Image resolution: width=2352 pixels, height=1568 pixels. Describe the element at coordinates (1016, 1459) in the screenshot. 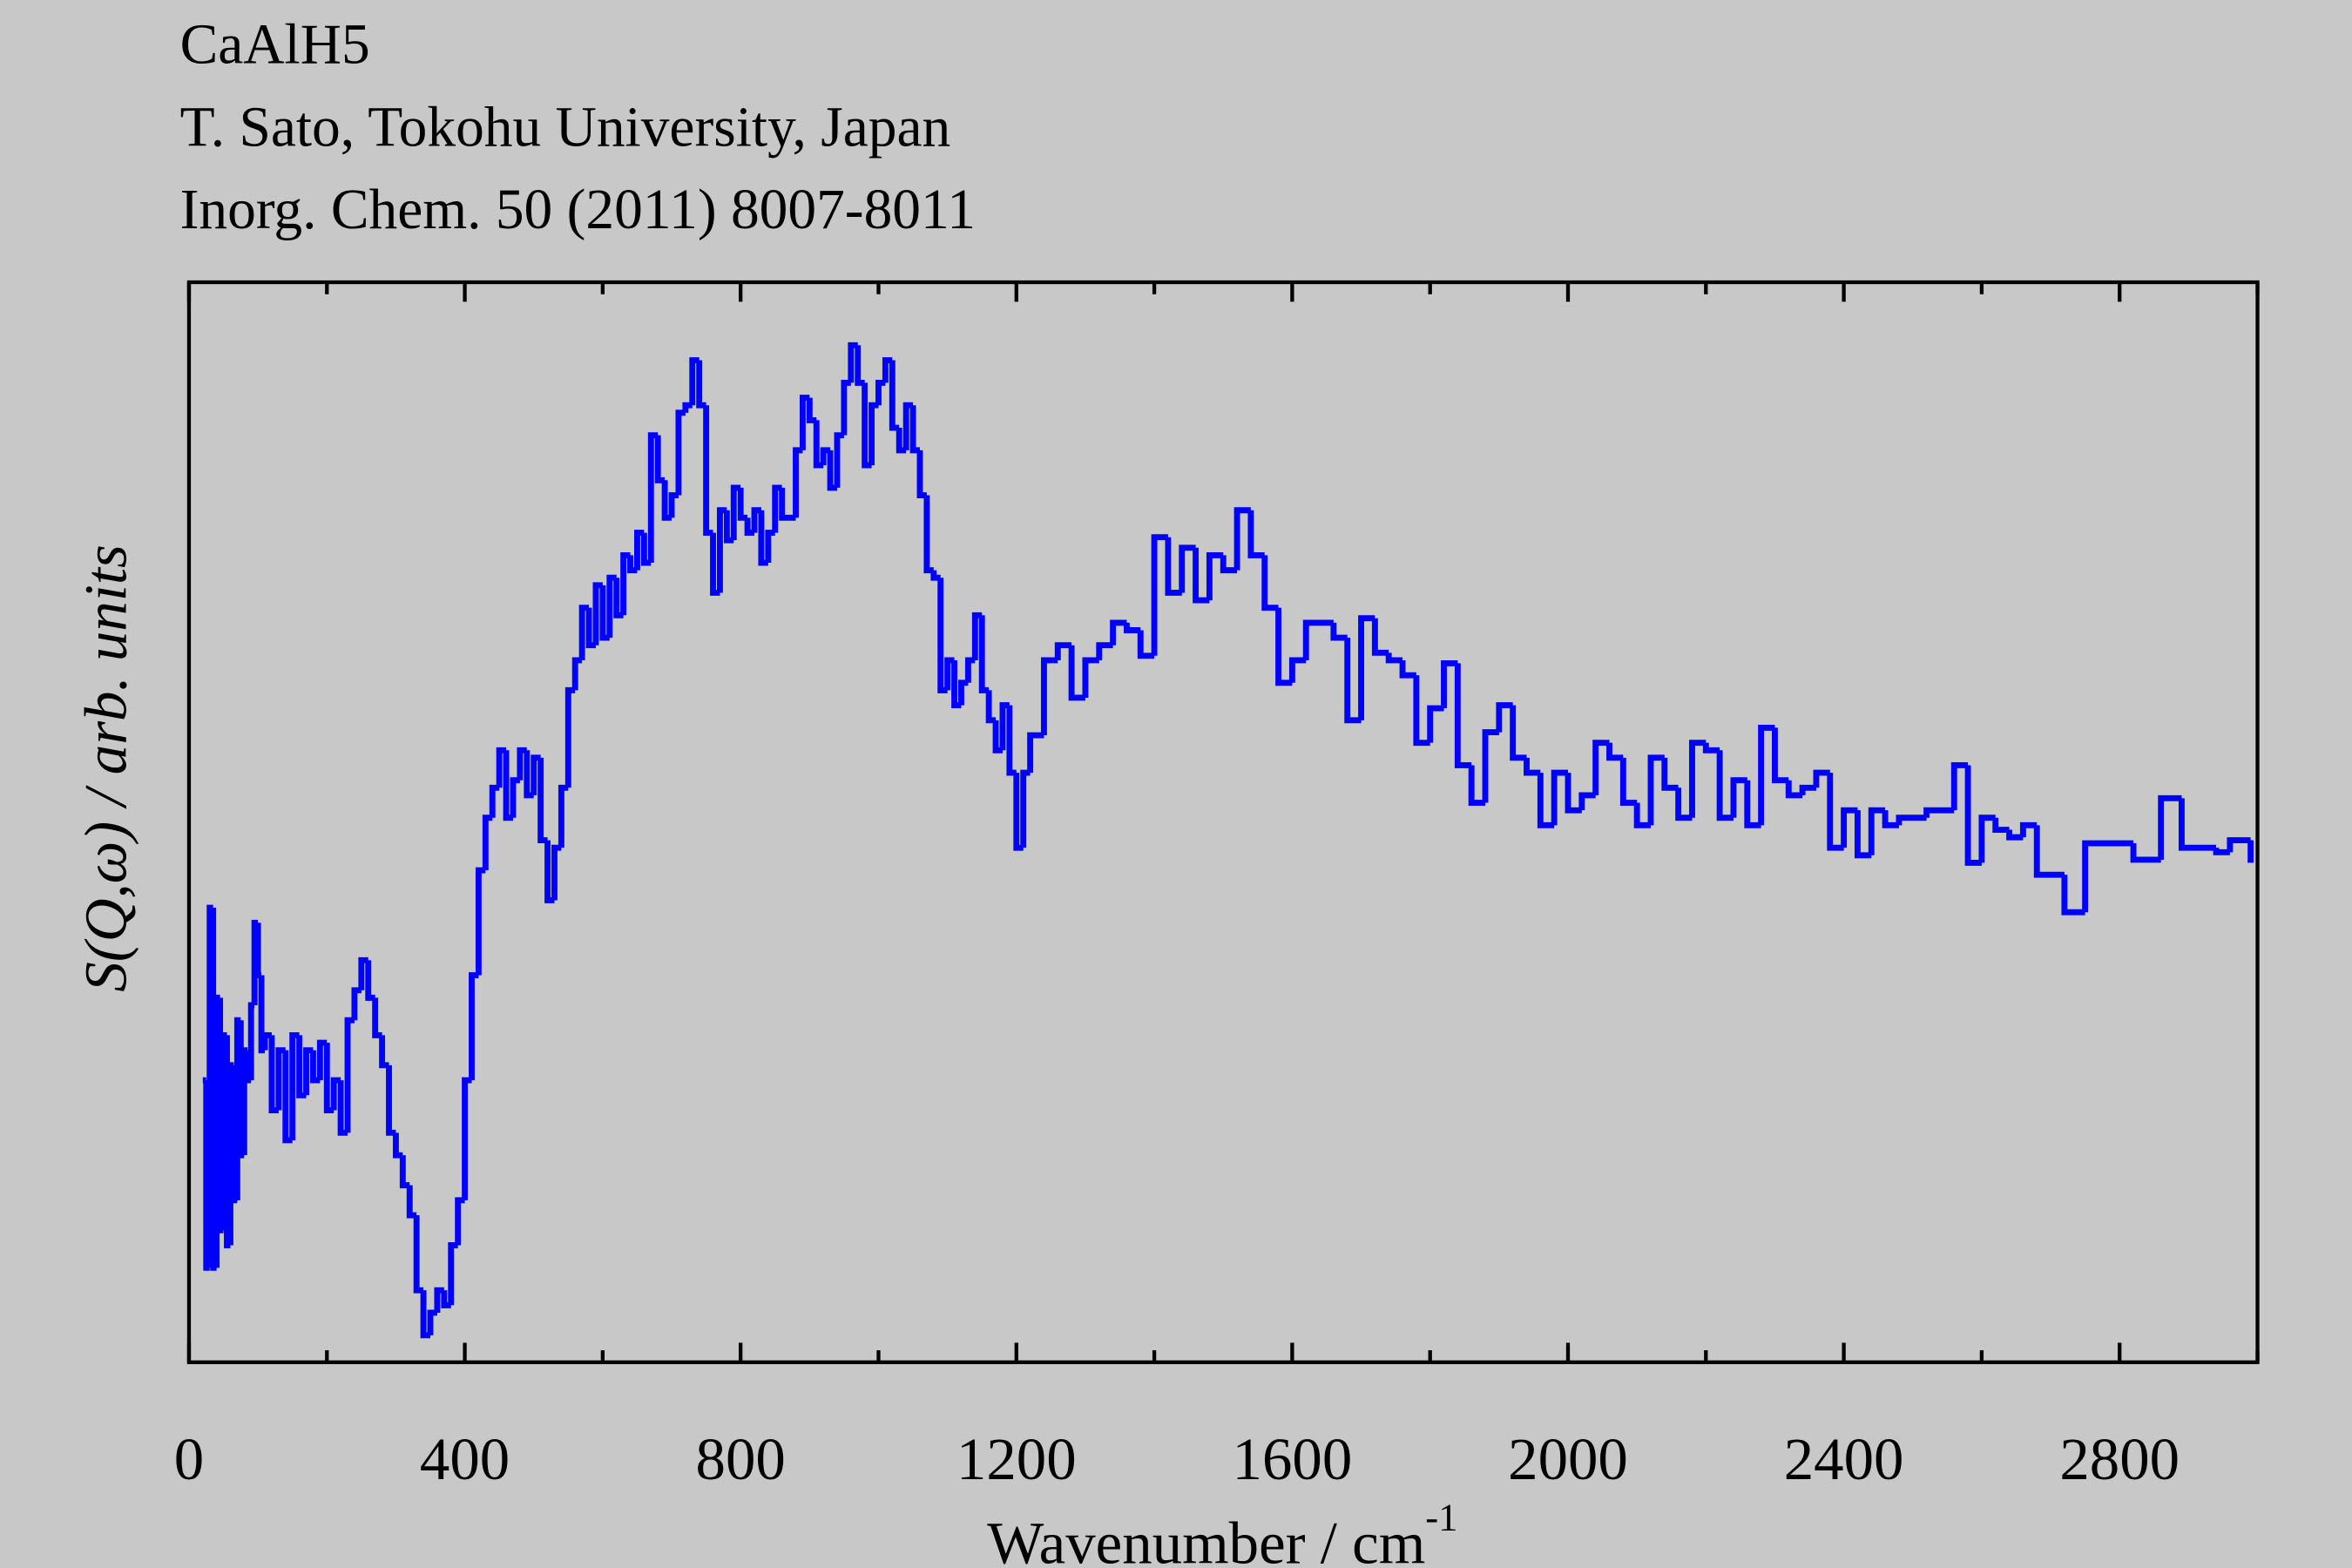

I see `x-tick-label: 1200` at that location.